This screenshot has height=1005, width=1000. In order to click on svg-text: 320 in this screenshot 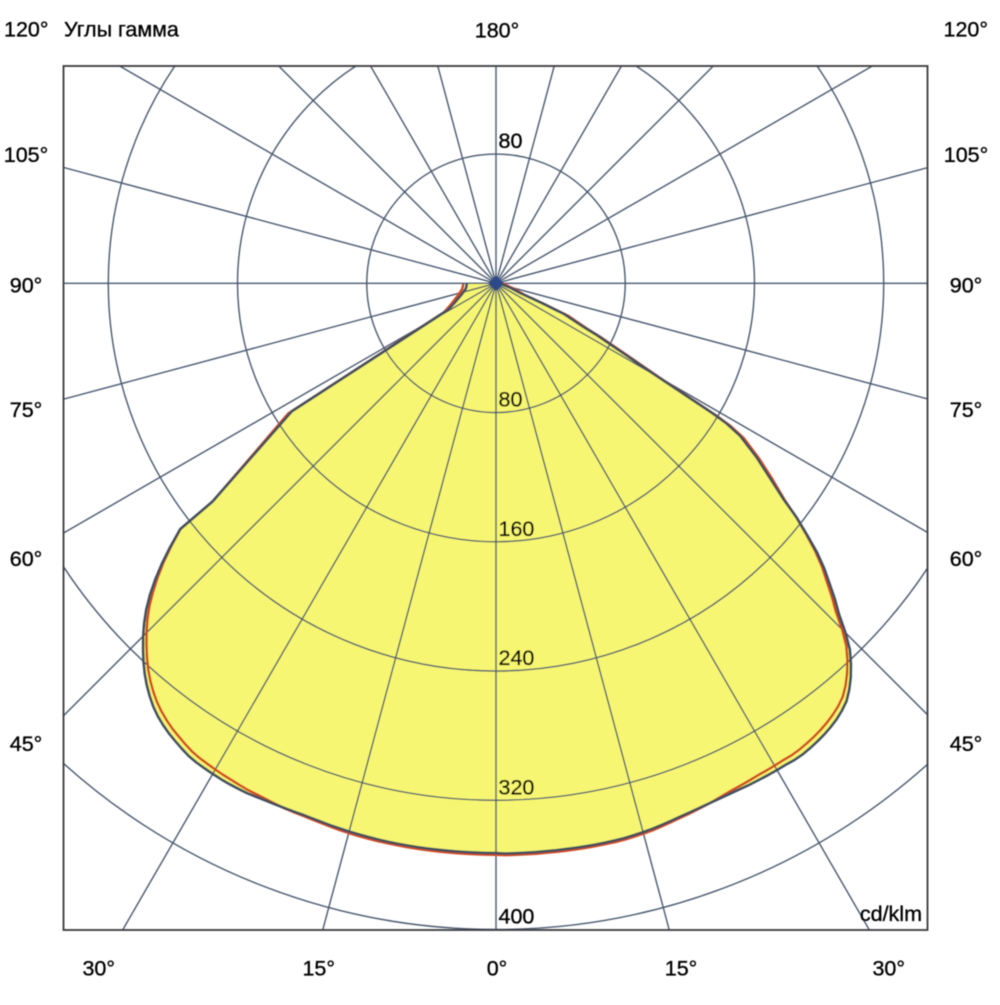, I will do `click(517, 787)`.